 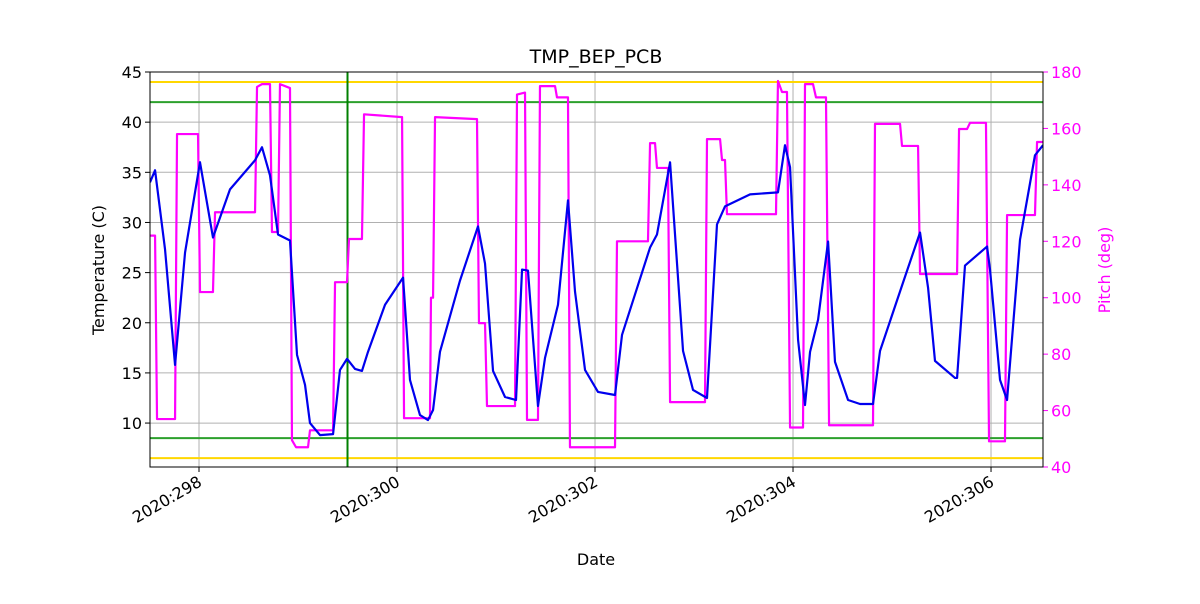 I want to click on x-tick-label: 2020:302, so click(x=563, y=499).